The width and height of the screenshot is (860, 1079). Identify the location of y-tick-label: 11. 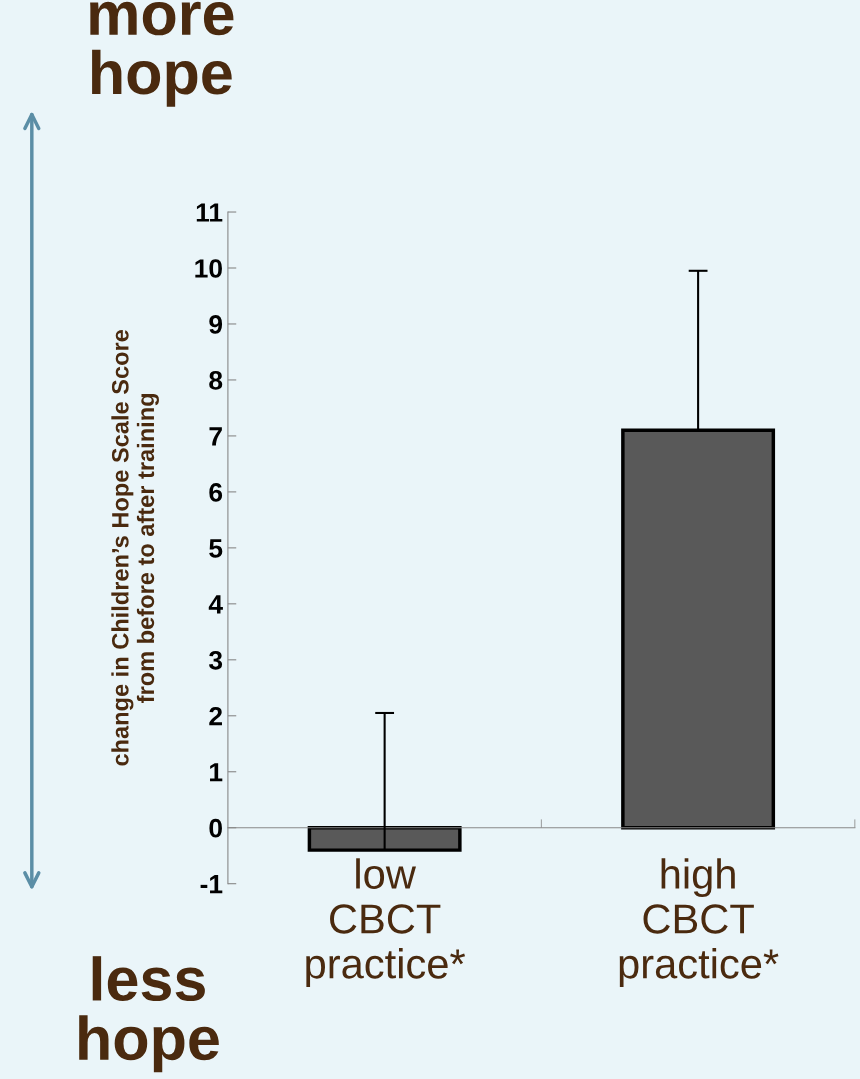
(209, 212).